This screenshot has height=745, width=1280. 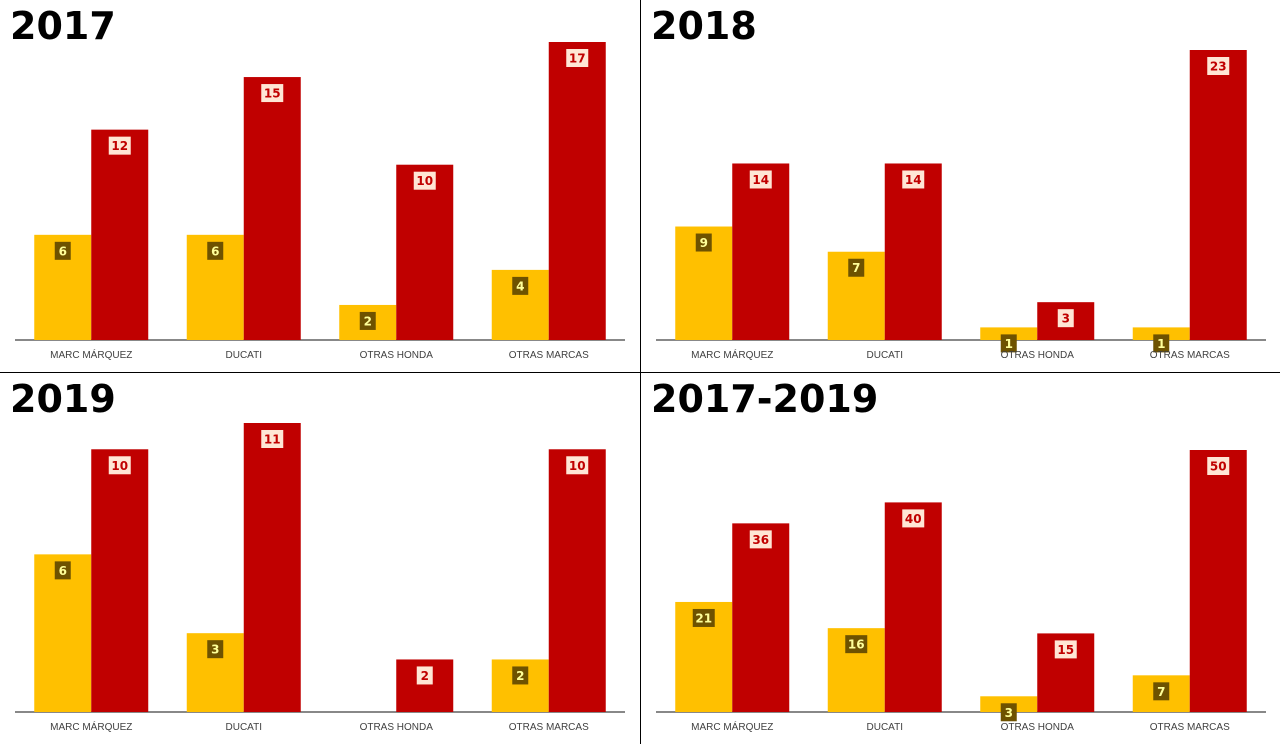 What do you see at coordinates (765, 399) in the screenshot?
I see `chart-title: 2017-2019` at bounding box center [765, 399].